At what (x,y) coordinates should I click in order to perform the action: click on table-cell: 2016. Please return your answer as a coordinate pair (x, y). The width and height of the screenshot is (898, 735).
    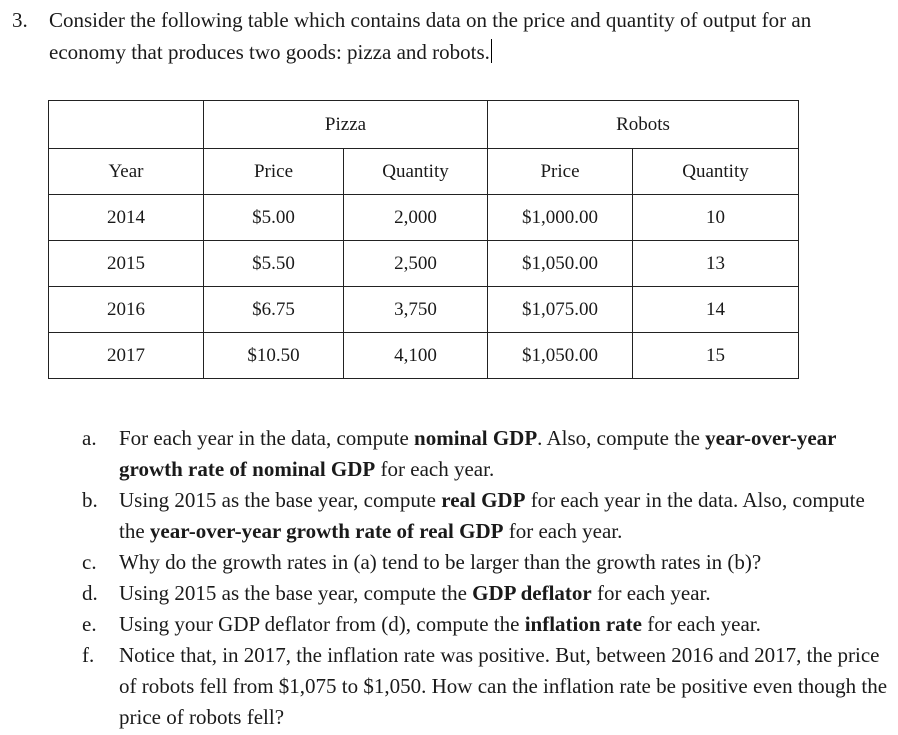
    Looking at the image, I should click on (126, 309).